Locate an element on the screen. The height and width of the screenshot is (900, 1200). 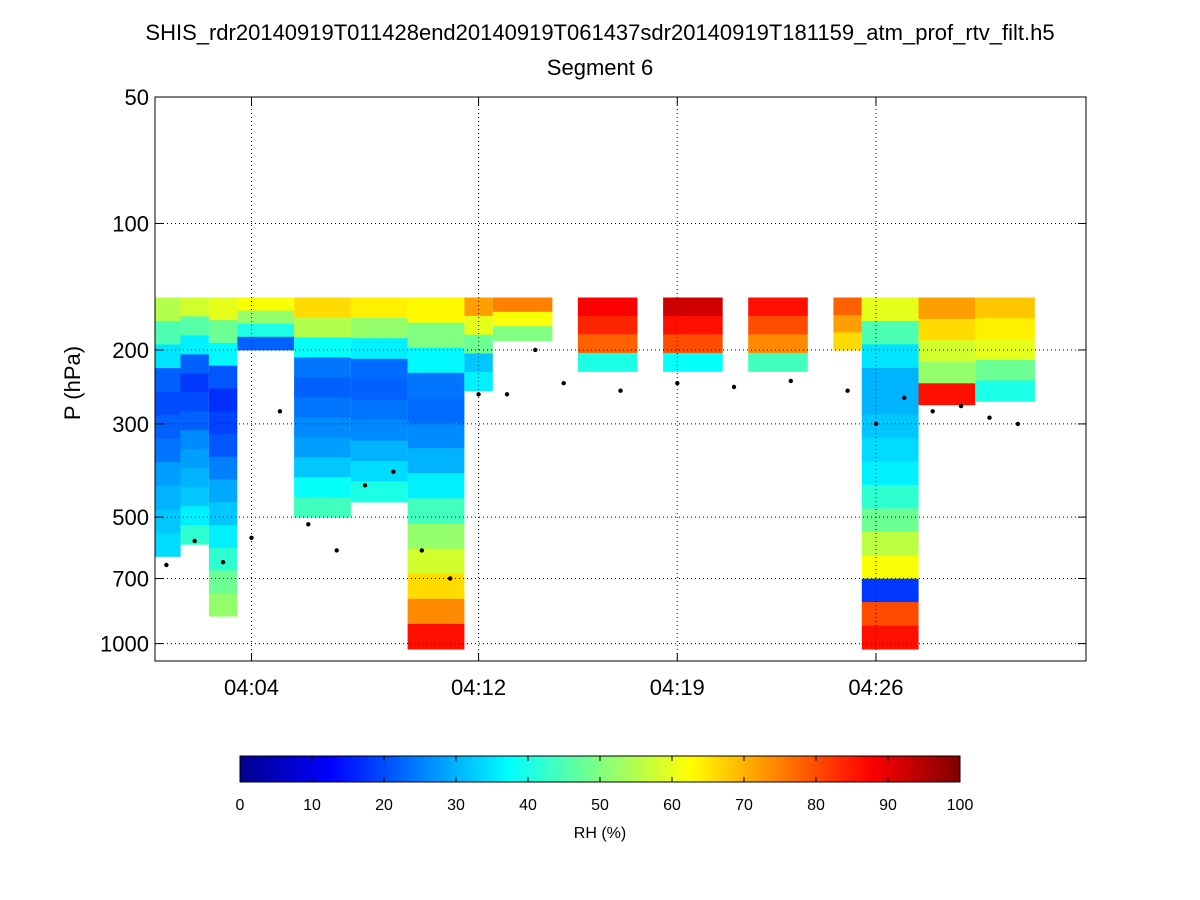
y-tick-label: 300 is located at coordinates (130, 424).